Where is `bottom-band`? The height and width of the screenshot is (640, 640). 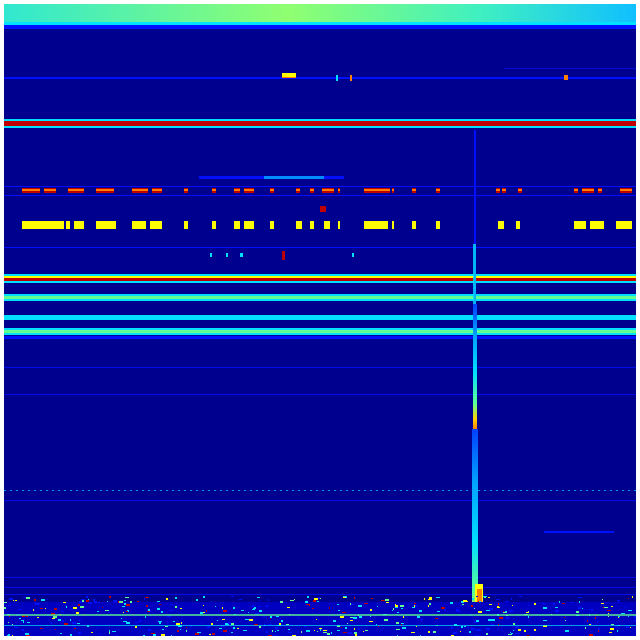
bottom-band is located at coordinates (320, 615).